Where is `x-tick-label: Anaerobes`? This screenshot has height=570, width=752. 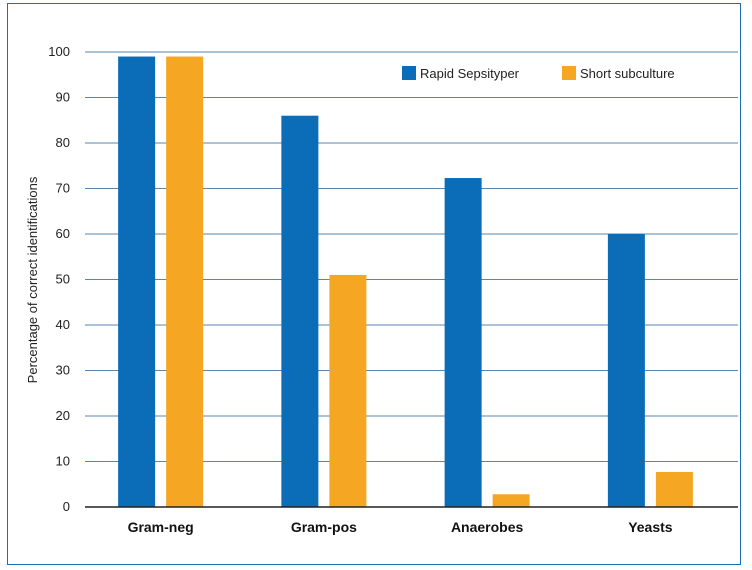 x-tick-label: Anaerobes is located at coordinates (487, 527).